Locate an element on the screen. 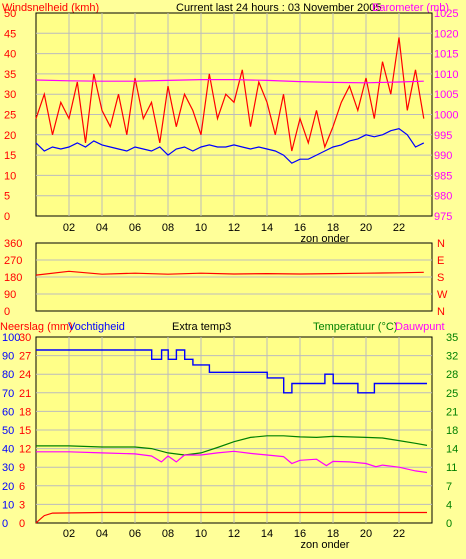 The width and height of the screenshot is (466, 559). temperature-tick-label: 21 is located at coordinates (452, 412).